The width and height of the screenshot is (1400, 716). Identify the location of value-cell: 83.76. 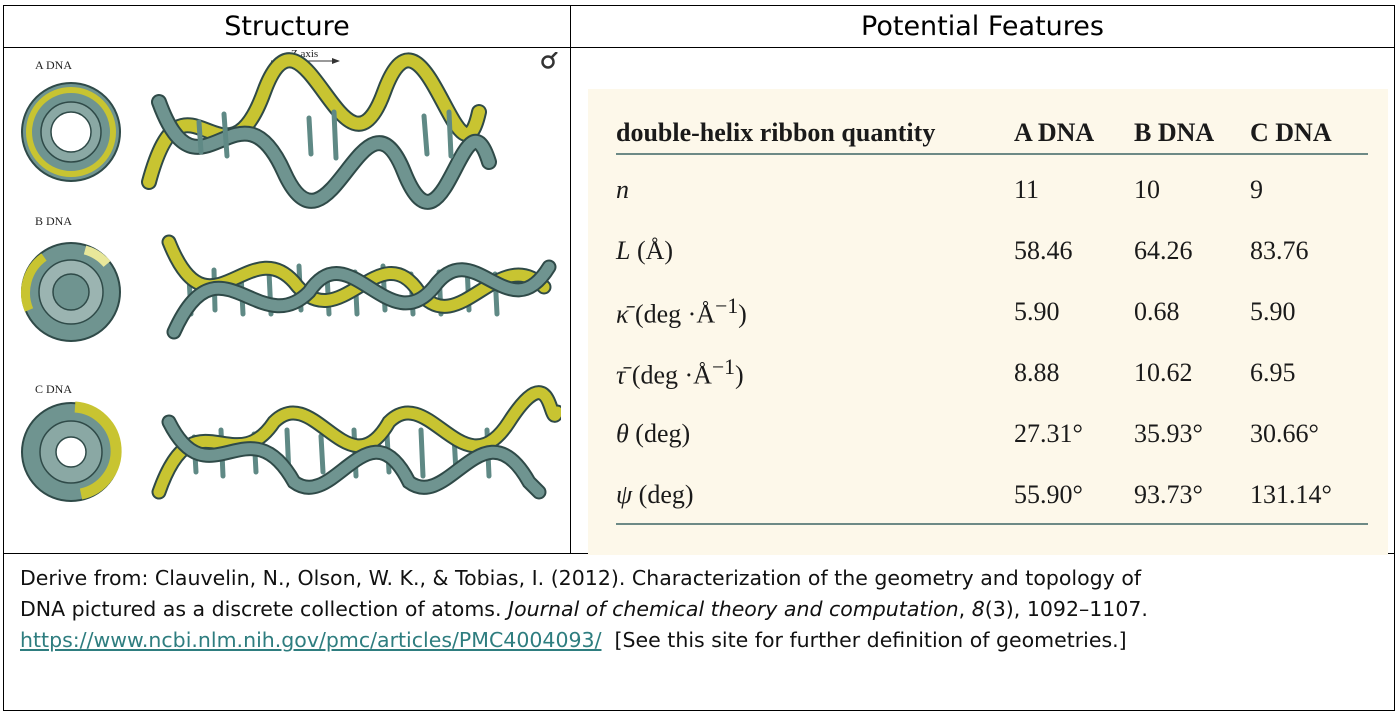
(1279, 250).